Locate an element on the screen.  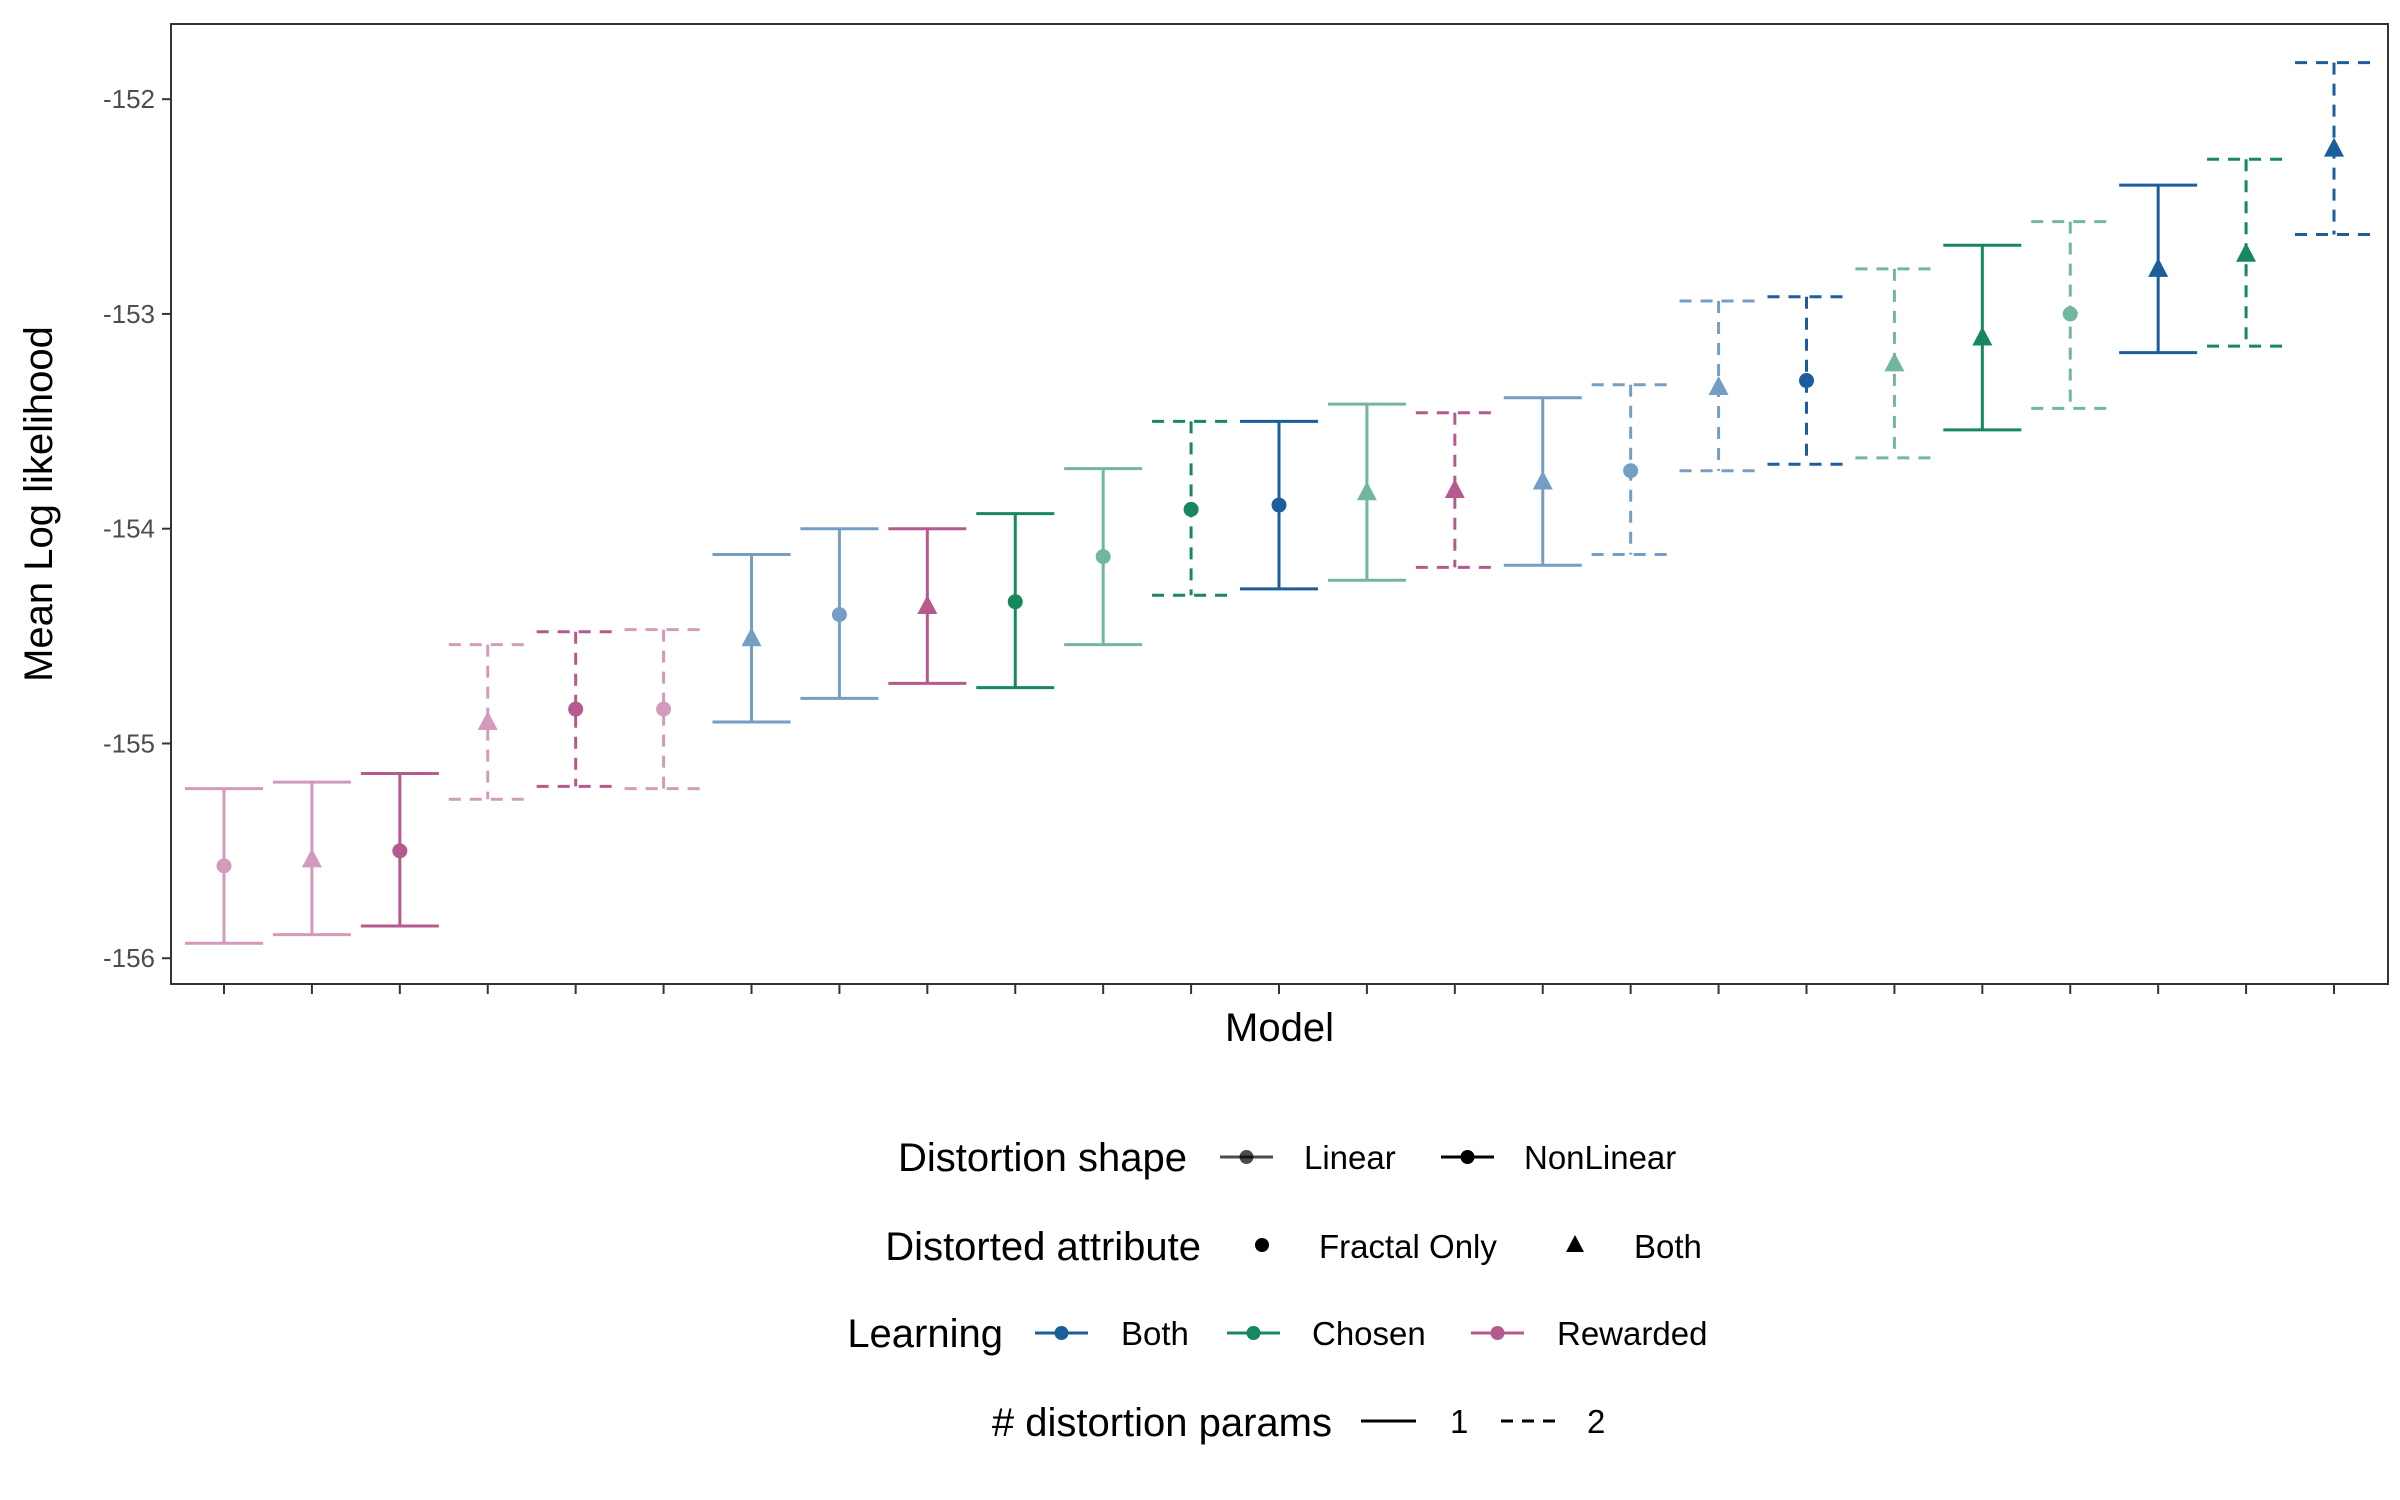
legend-key-both is located at coordinates (1061, 1333).